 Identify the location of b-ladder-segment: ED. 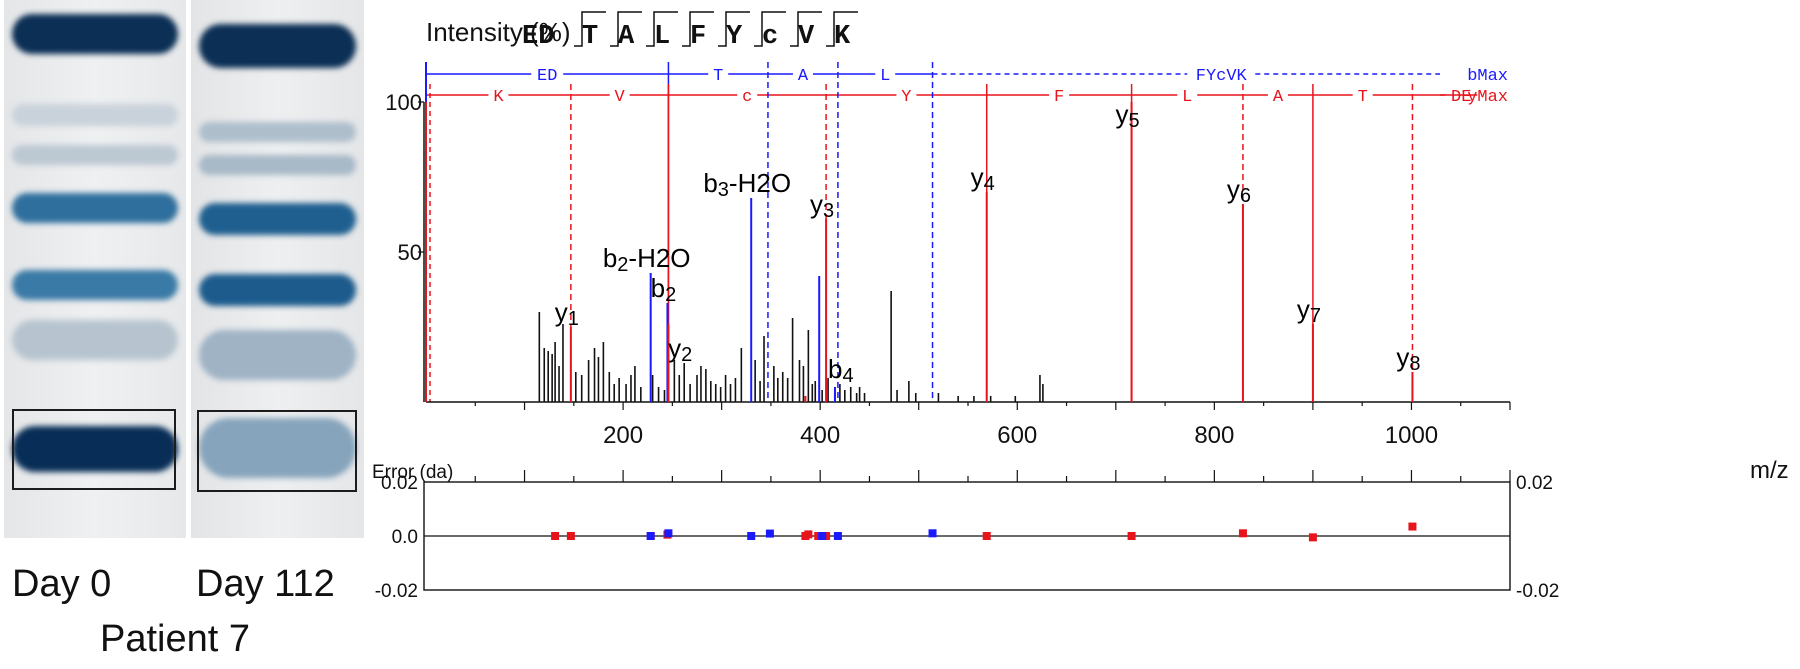
(547, 76).